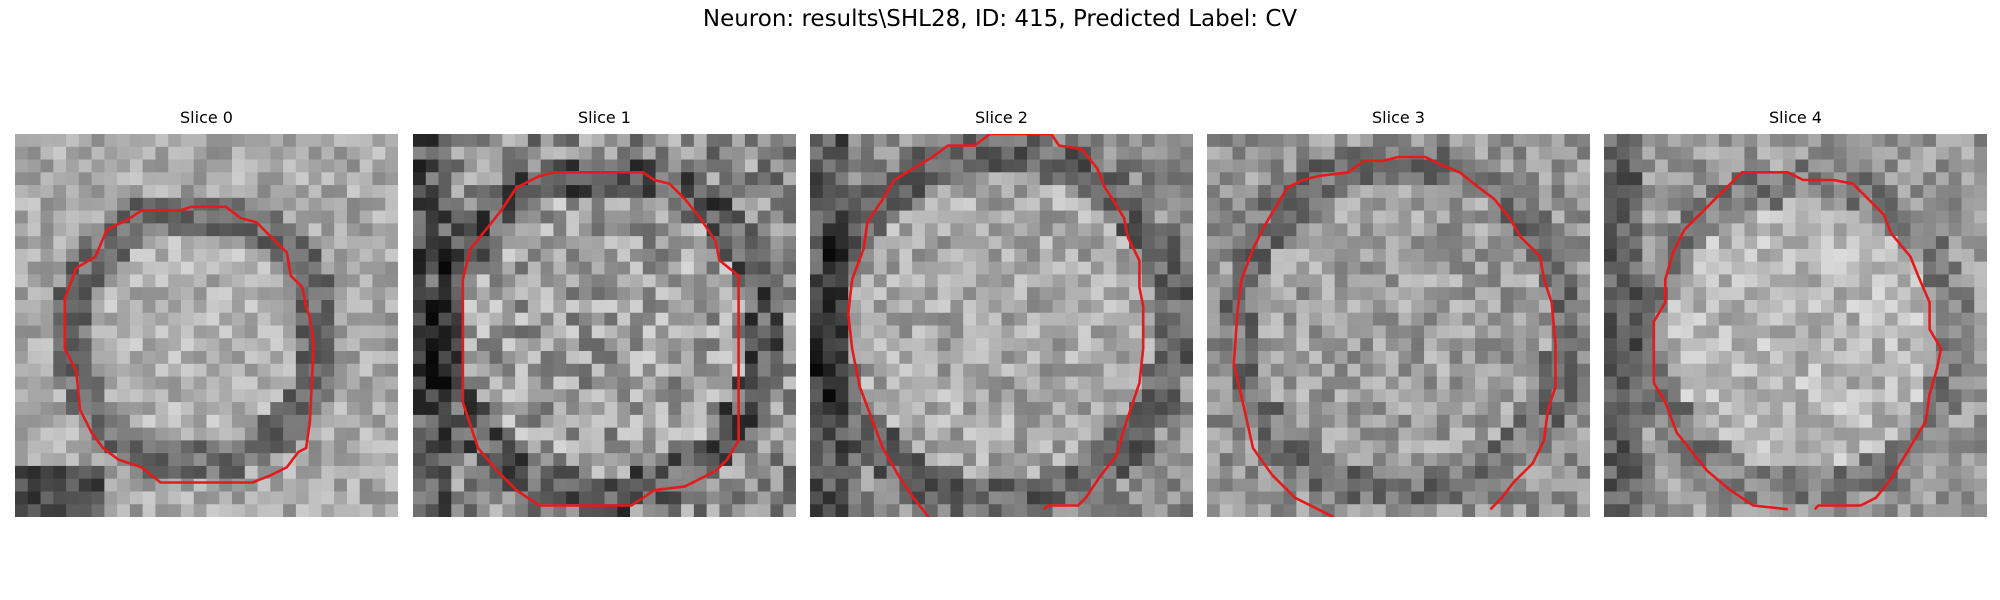 The height and width of the screenshot is (600, 2000). Describe the element at coordinates (604, 118) in the screenshot. I see `slice-title: Slice 1` at that location.